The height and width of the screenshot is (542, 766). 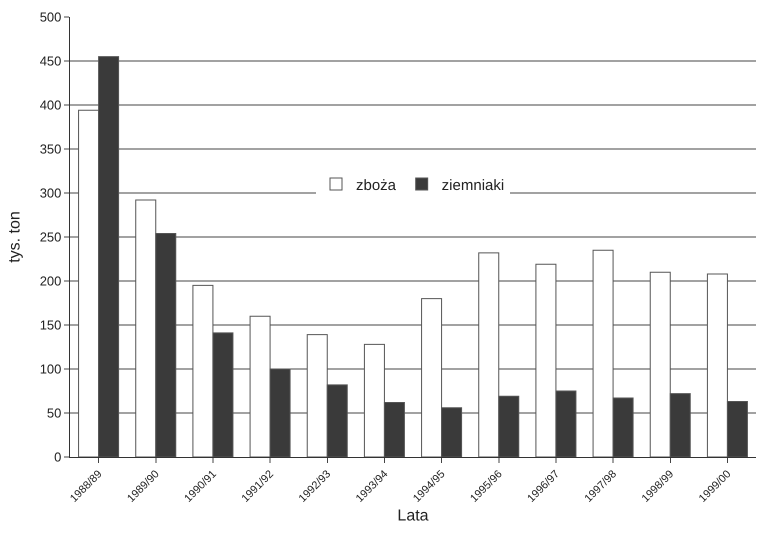 I want to click on y-tick-label: 300, so click(x=51, y=193).